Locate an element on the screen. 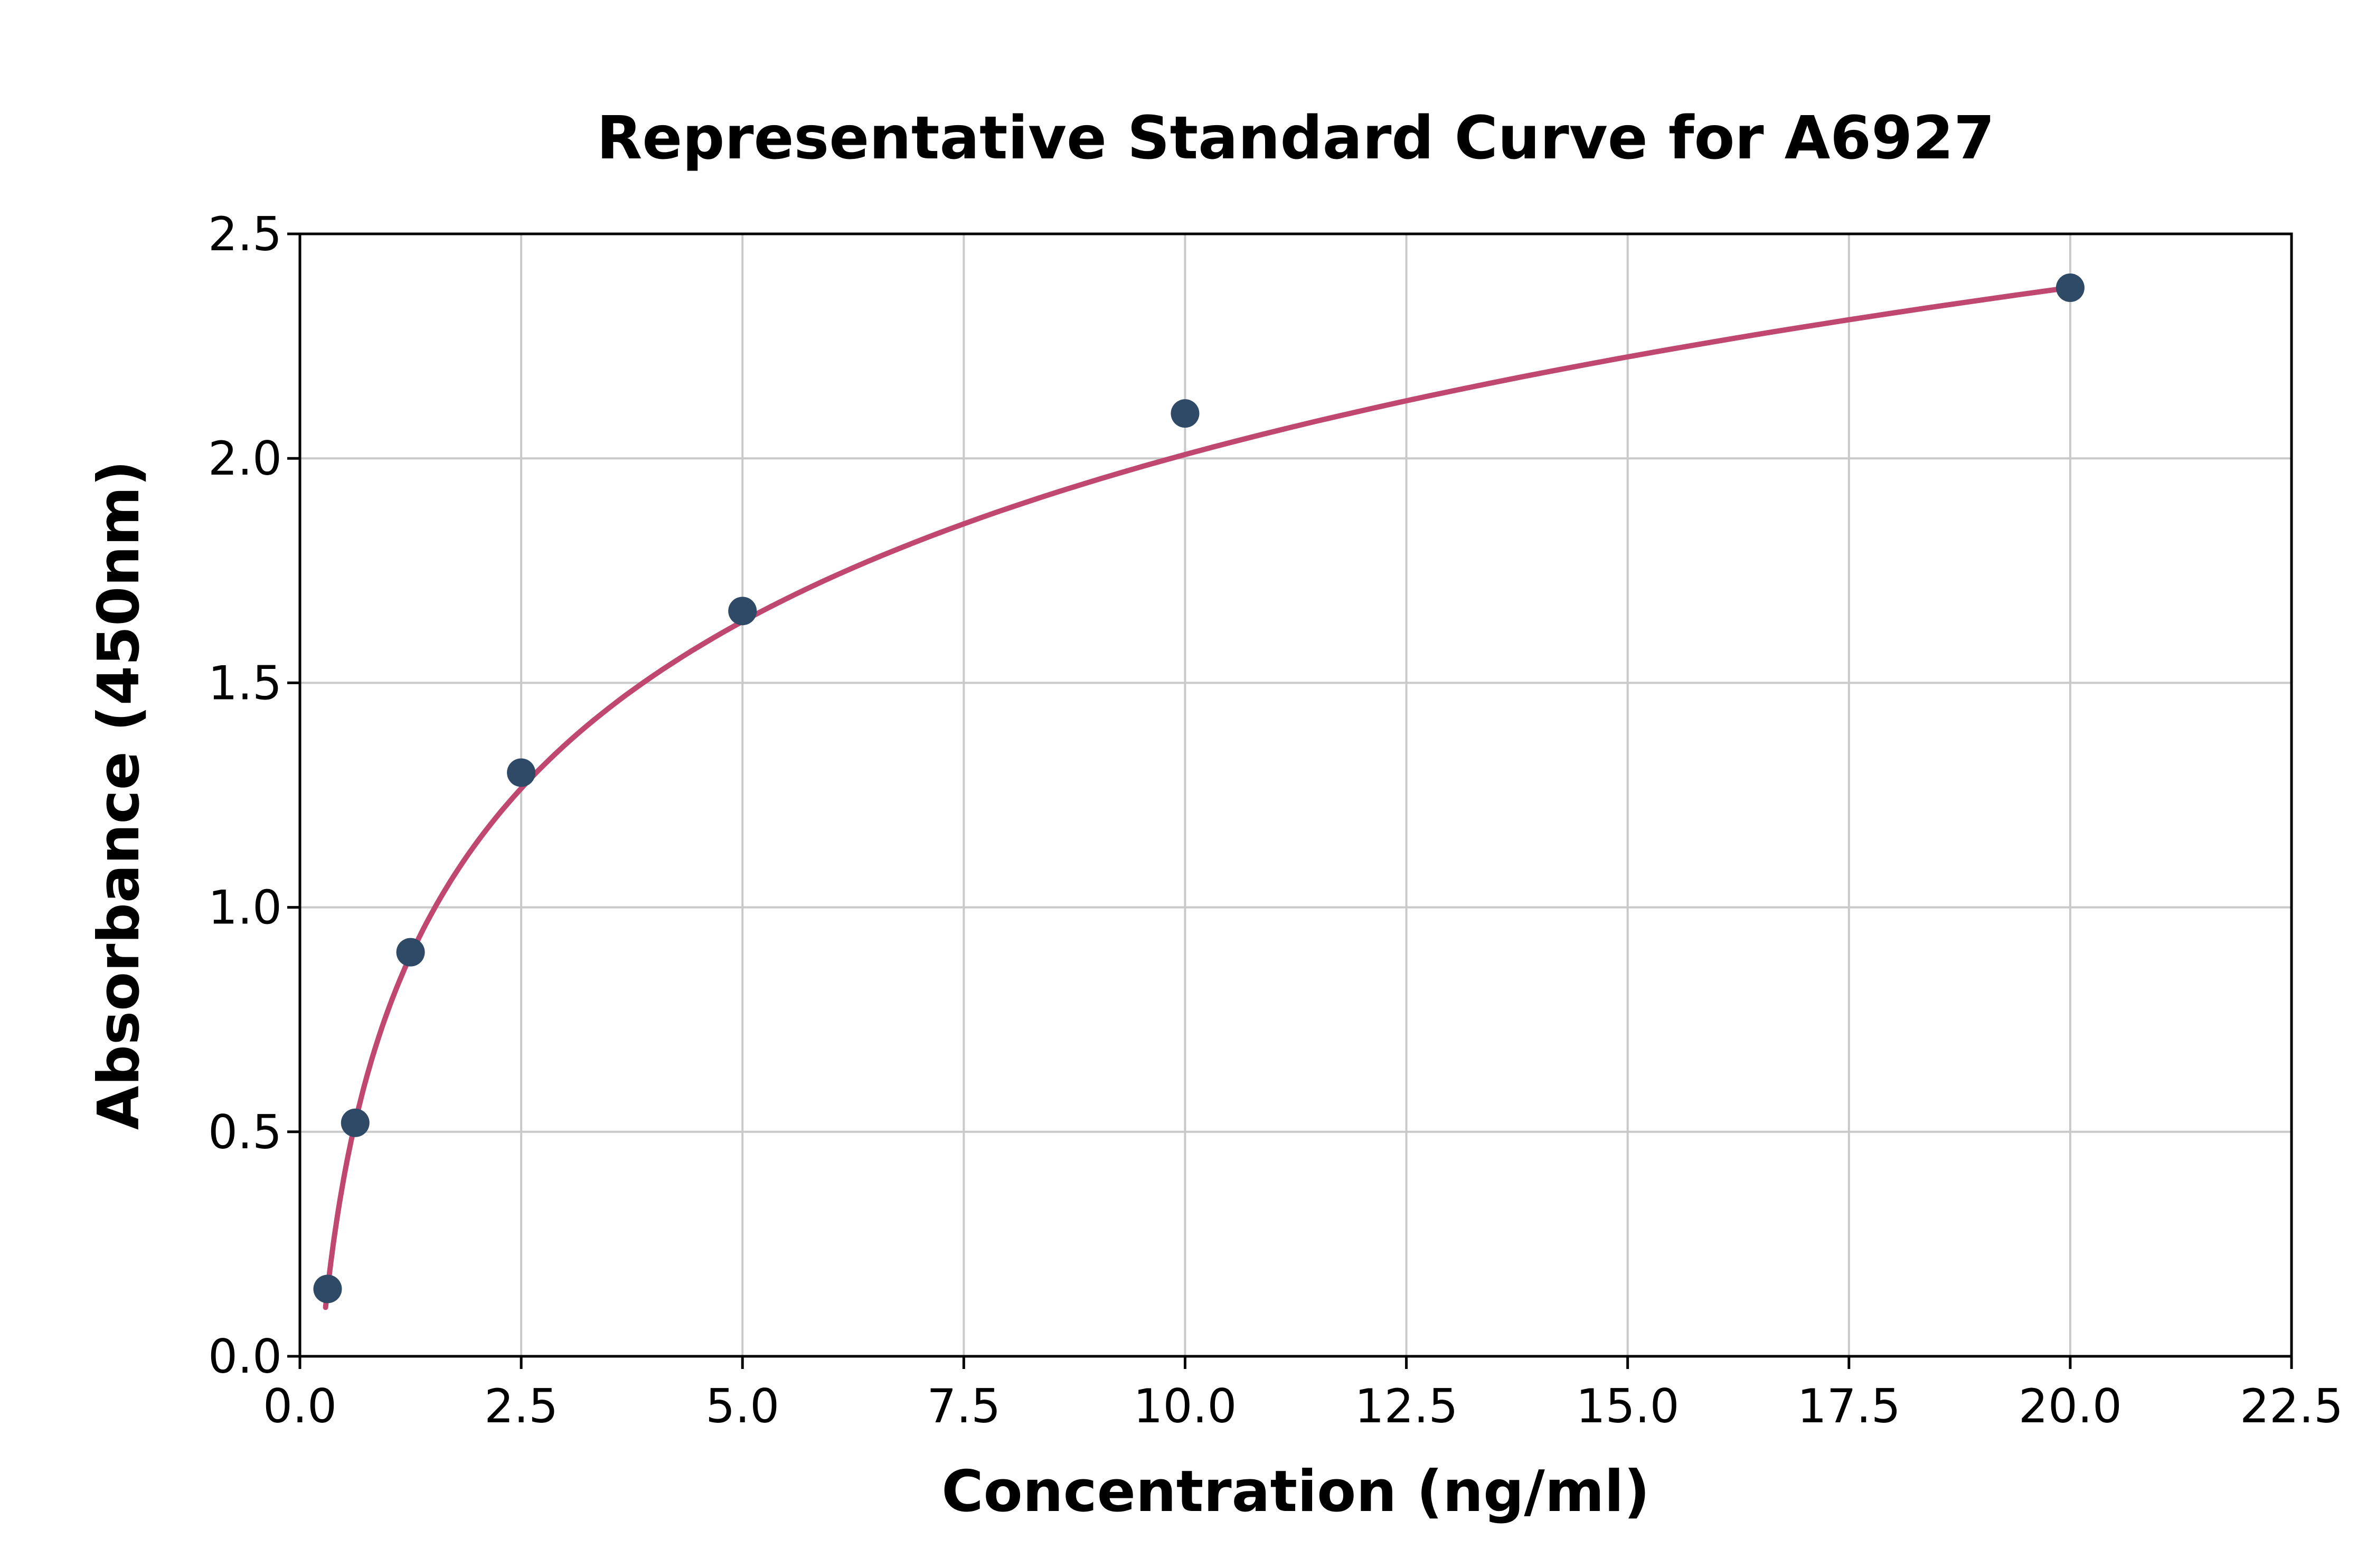 The width and height of the screenshot is (2376, 1568). x-tick-label: 22.5 is located at coordinates (2291, 1406).